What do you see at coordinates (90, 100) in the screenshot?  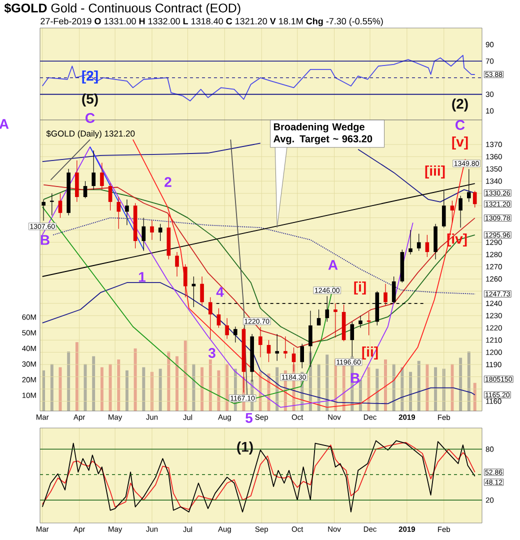 I see `annotation: (5)` at bounding box center [90, 100].